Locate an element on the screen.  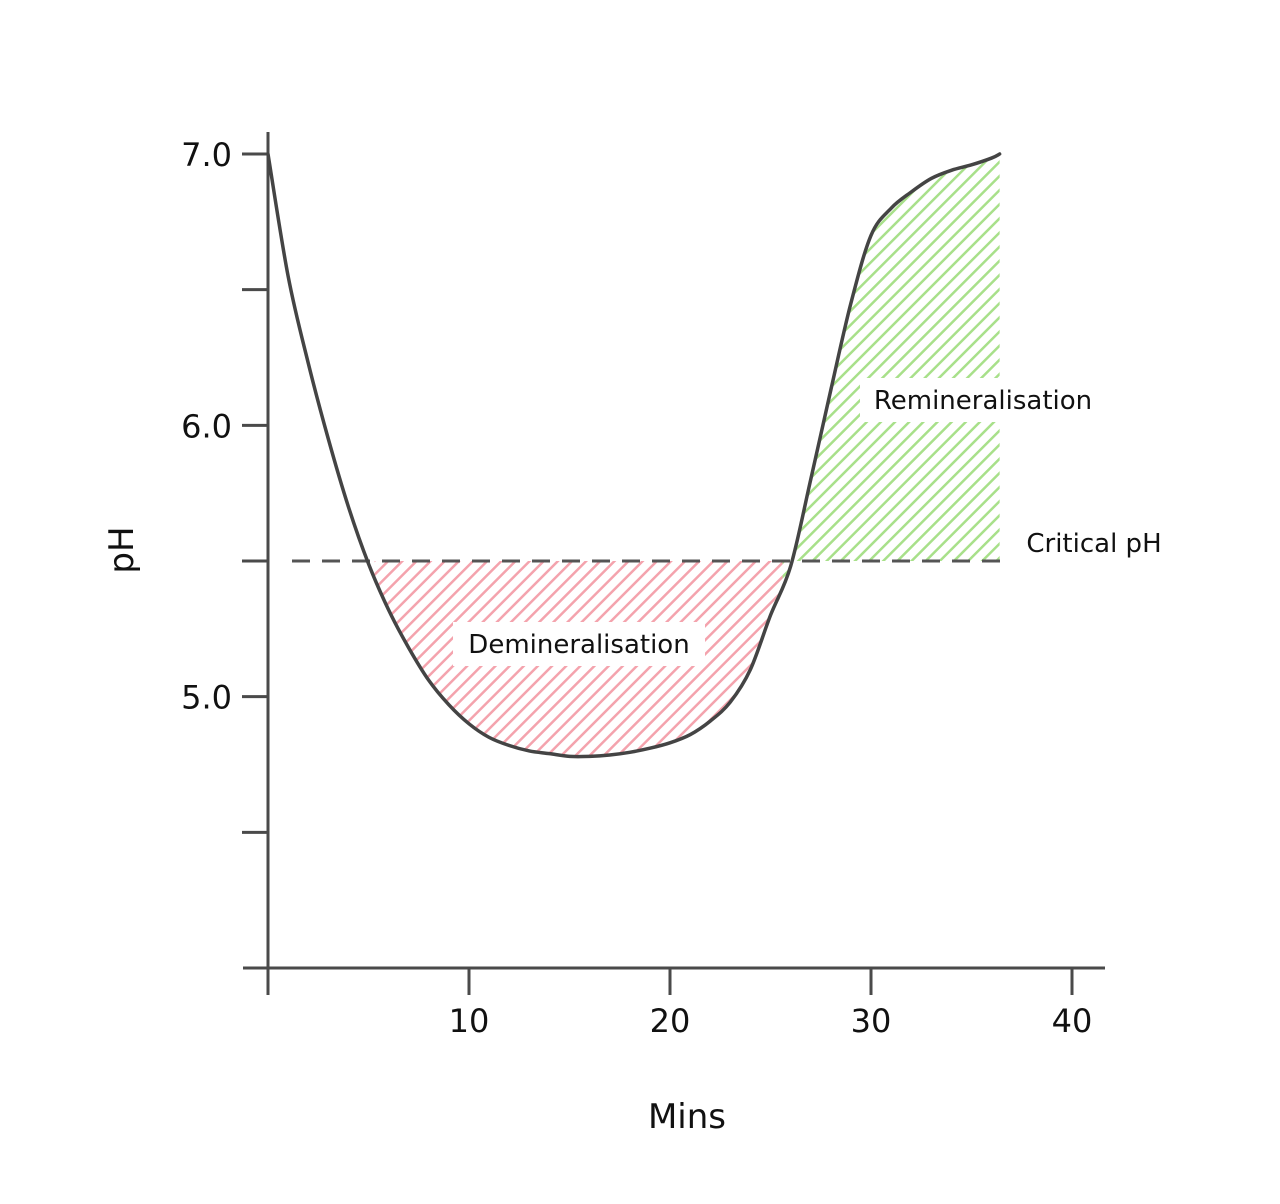
y-axis-title: pH is located at coordinates (122, 549).